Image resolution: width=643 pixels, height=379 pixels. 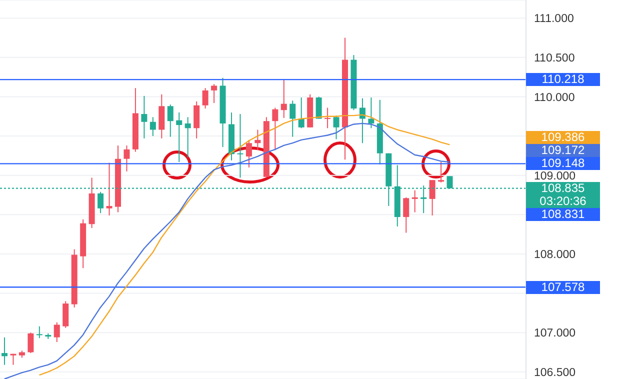 What do you see at coordinates (563, 213) in the screenshot?
I see `text: 108.831` at bounding box center [563, 213].